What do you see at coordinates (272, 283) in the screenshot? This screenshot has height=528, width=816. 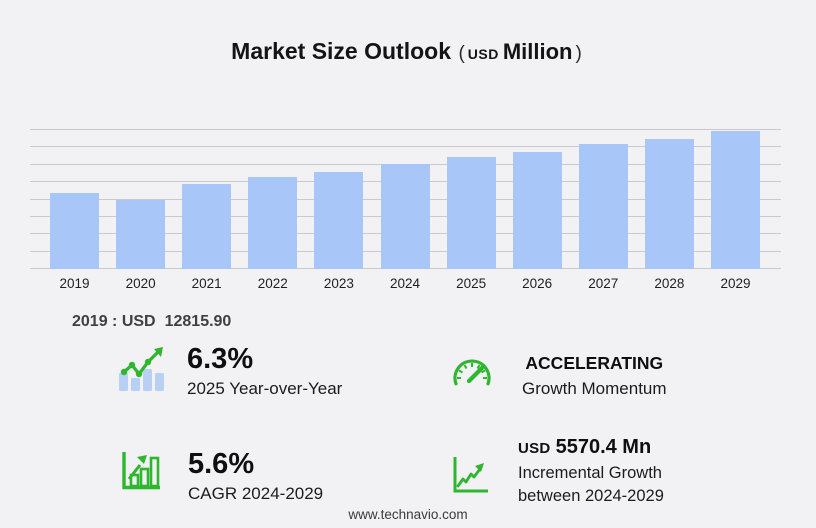 I see `x-axis-label-2022: 2022` at bounding box center [272, 283].